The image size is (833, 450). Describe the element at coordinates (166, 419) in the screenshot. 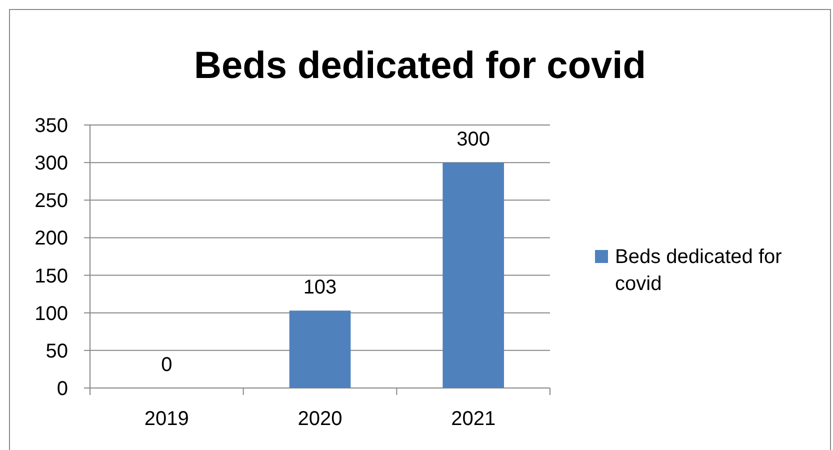

I see `x-tick-label: 2019` at that location.